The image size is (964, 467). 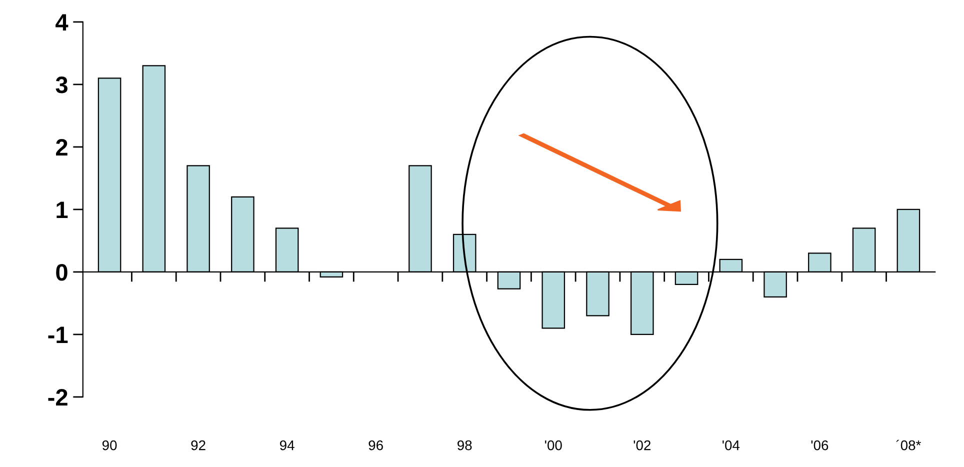 I want to click on x-tick-label: 96, so click(x=375, y=445).